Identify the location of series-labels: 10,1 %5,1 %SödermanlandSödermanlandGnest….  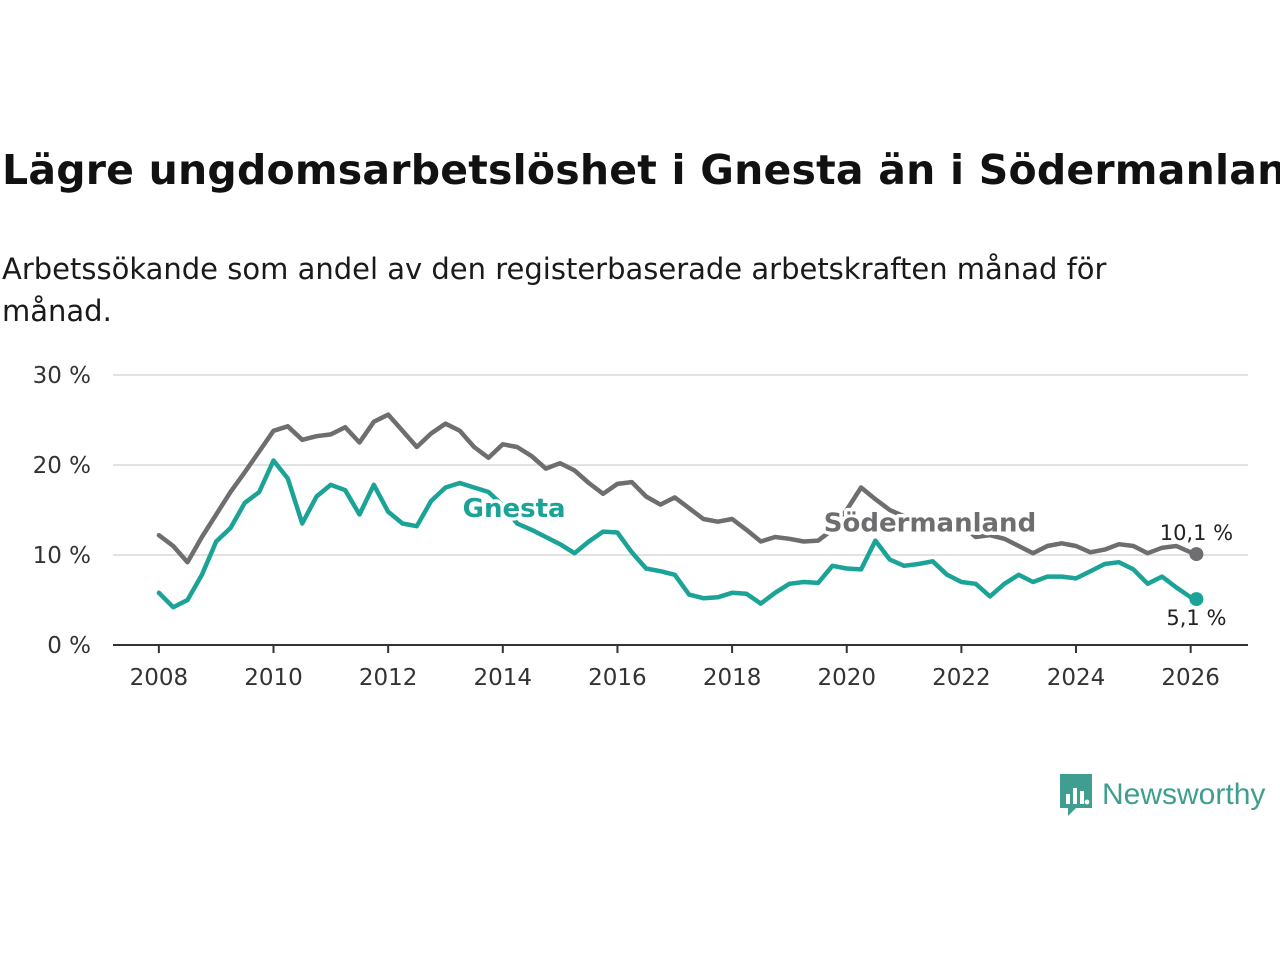
(846, 560).